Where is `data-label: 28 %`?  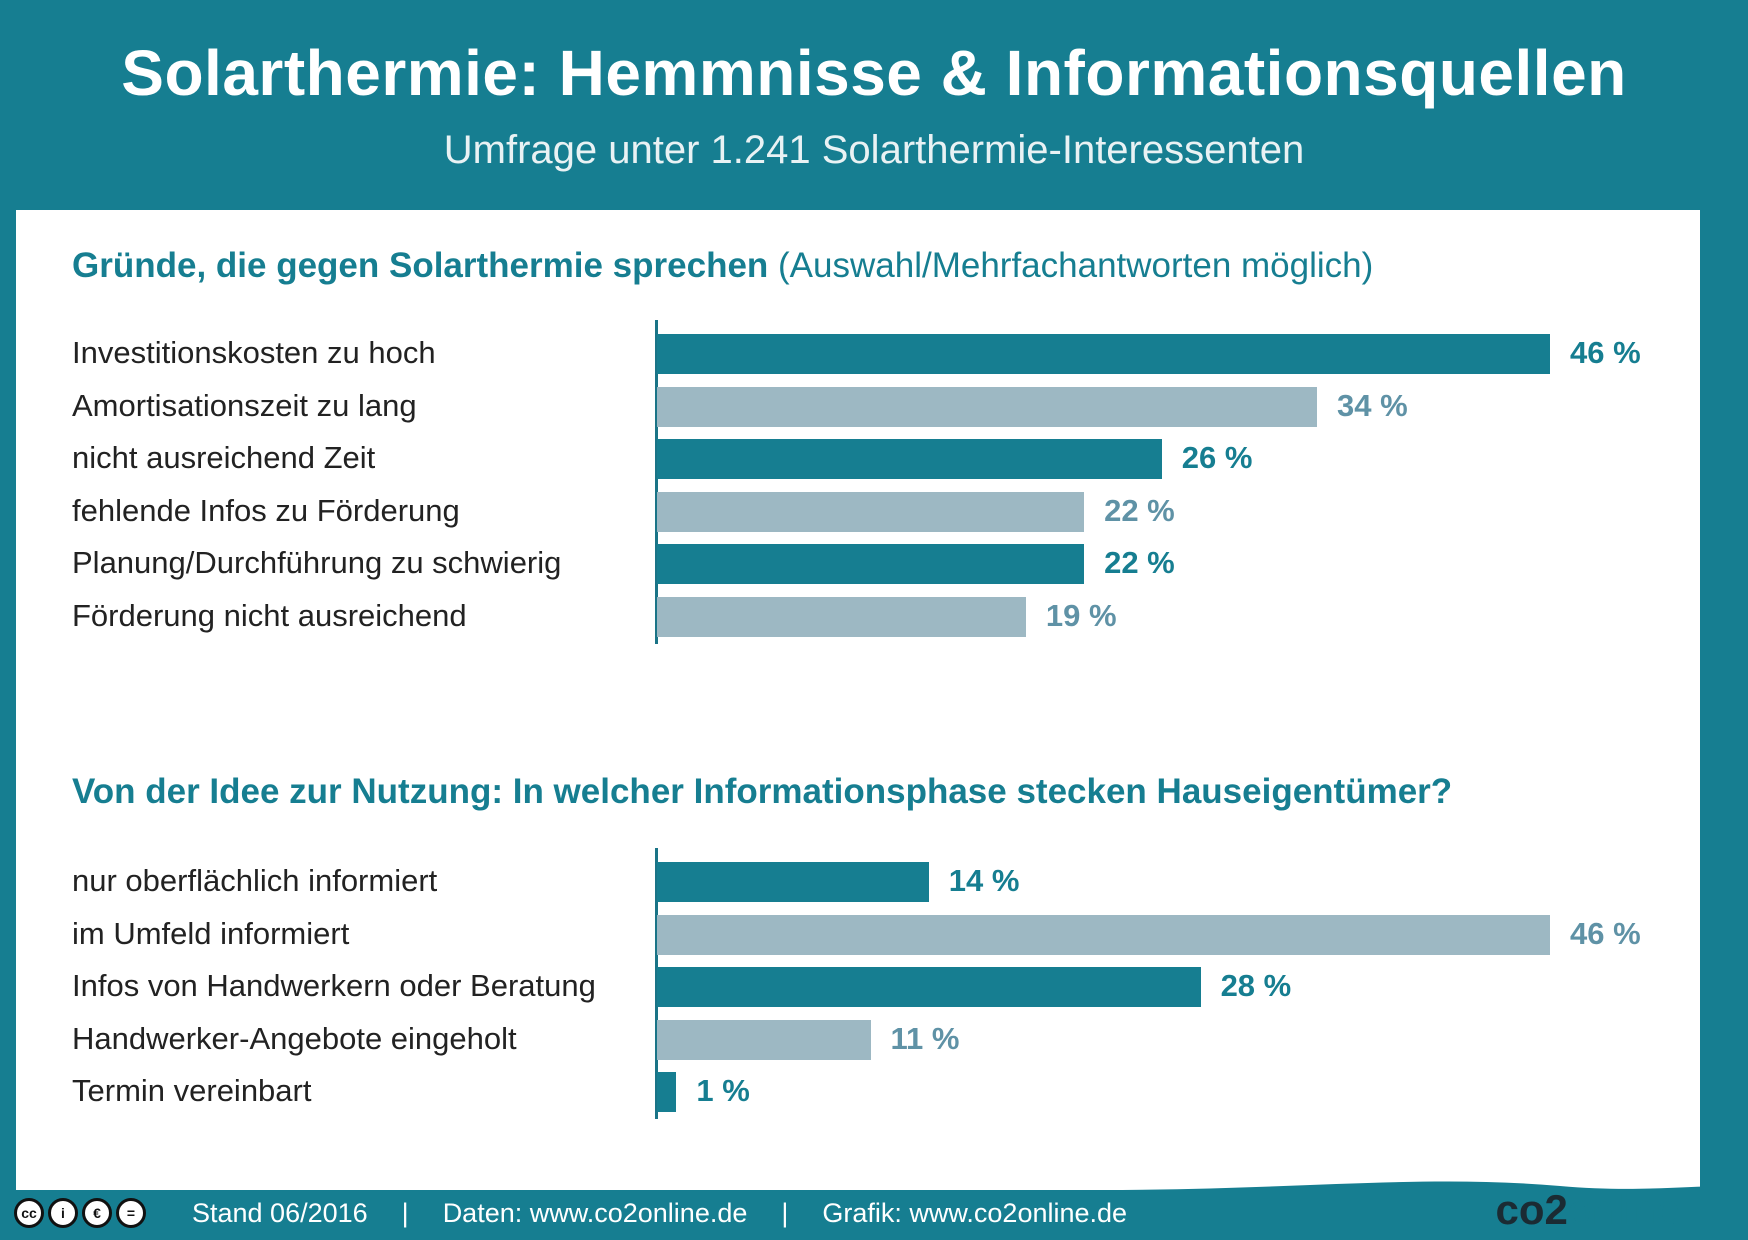
data-label: 28 % is located at coordinates (1256, 986).